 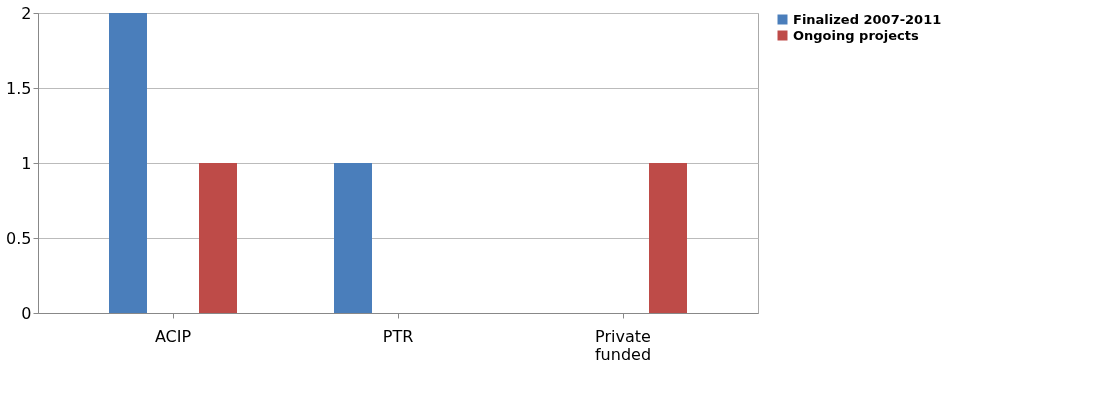 I want to click on x-tick-label: PTR, so click(x=398, y=336).